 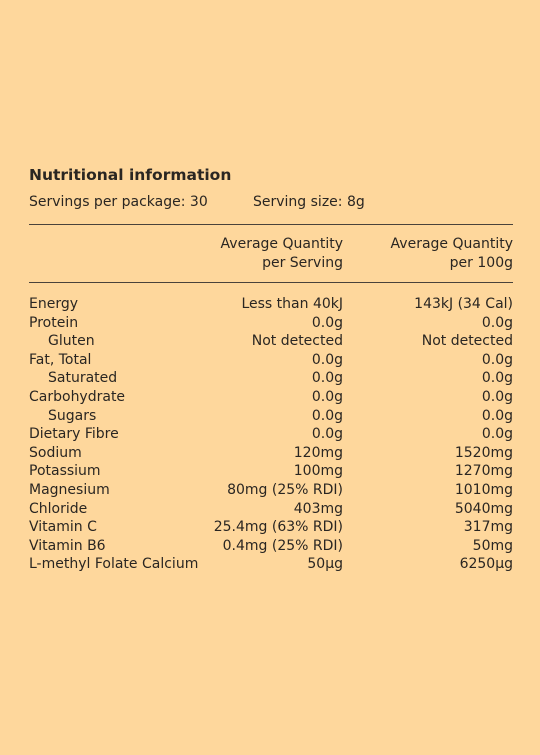 What do you see at coordinates (281, 244) in the screenshot?
I see `header-per-serving-line1: Average Quantity` at bounding box center [281, 244].